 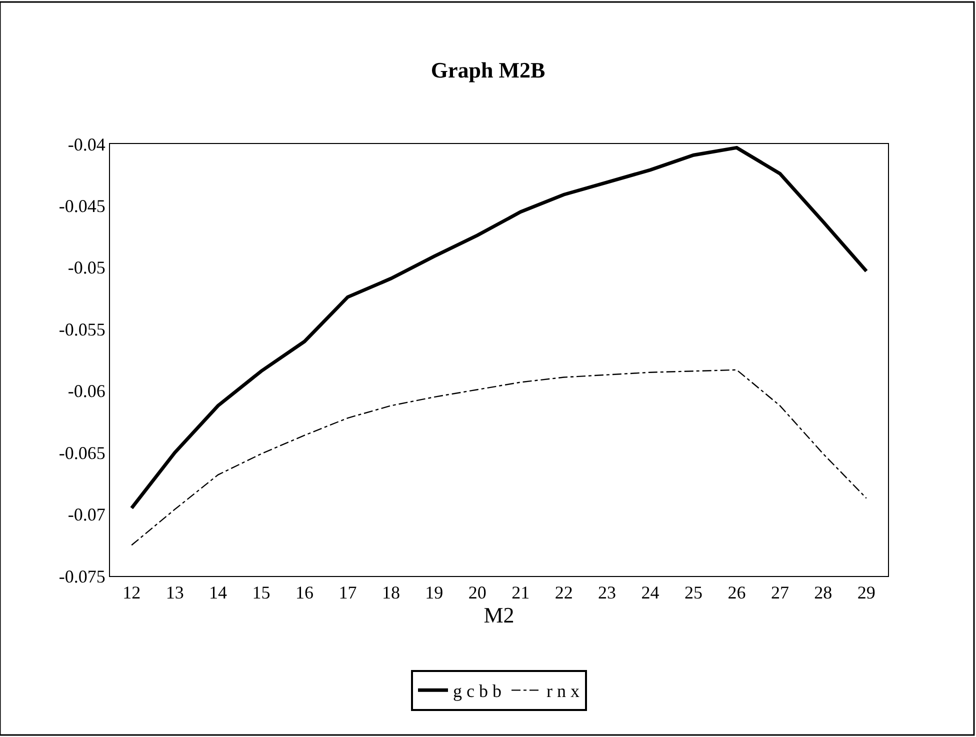 I want to click on x-tick-label: 13, so click(x=175, y=592).